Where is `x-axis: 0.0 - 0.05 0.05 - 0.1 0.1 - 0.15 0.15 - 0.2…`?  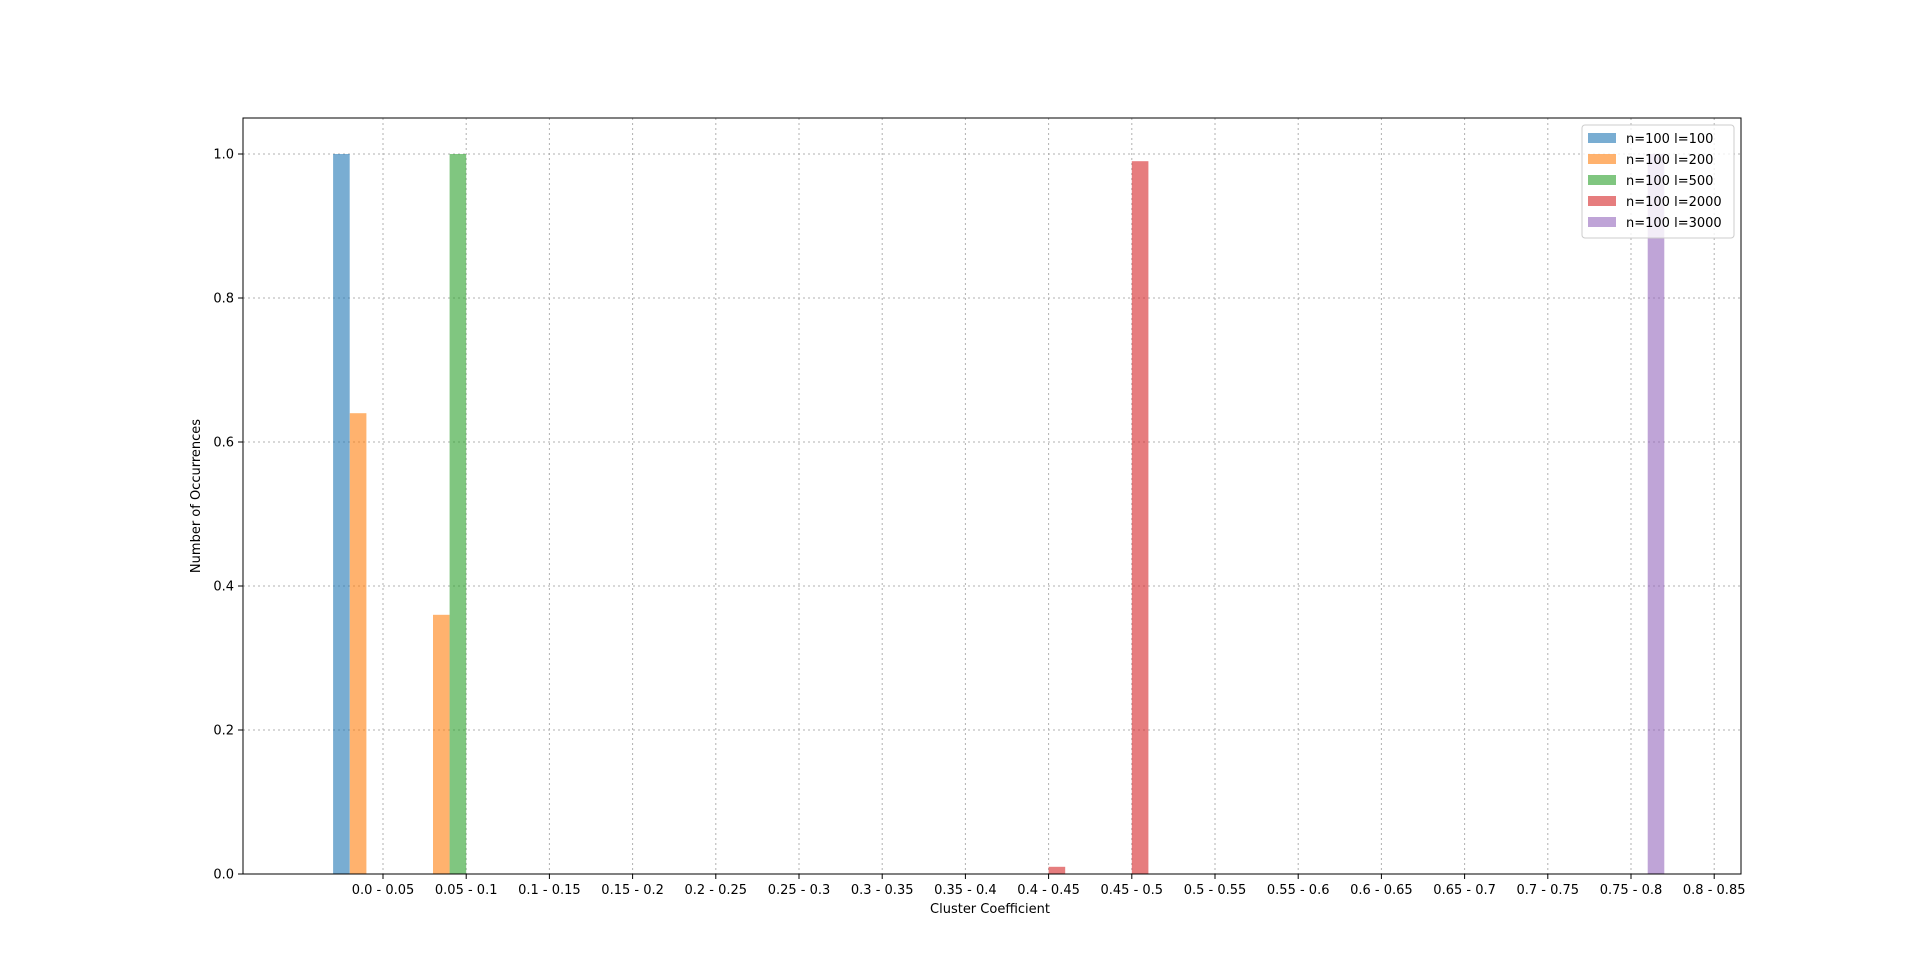
x-axis: 0.0 - 0.05 0.05 - 0.1 0.1 - 0.15 0.15 - 0.2… is located at coordinates (1049, 886).